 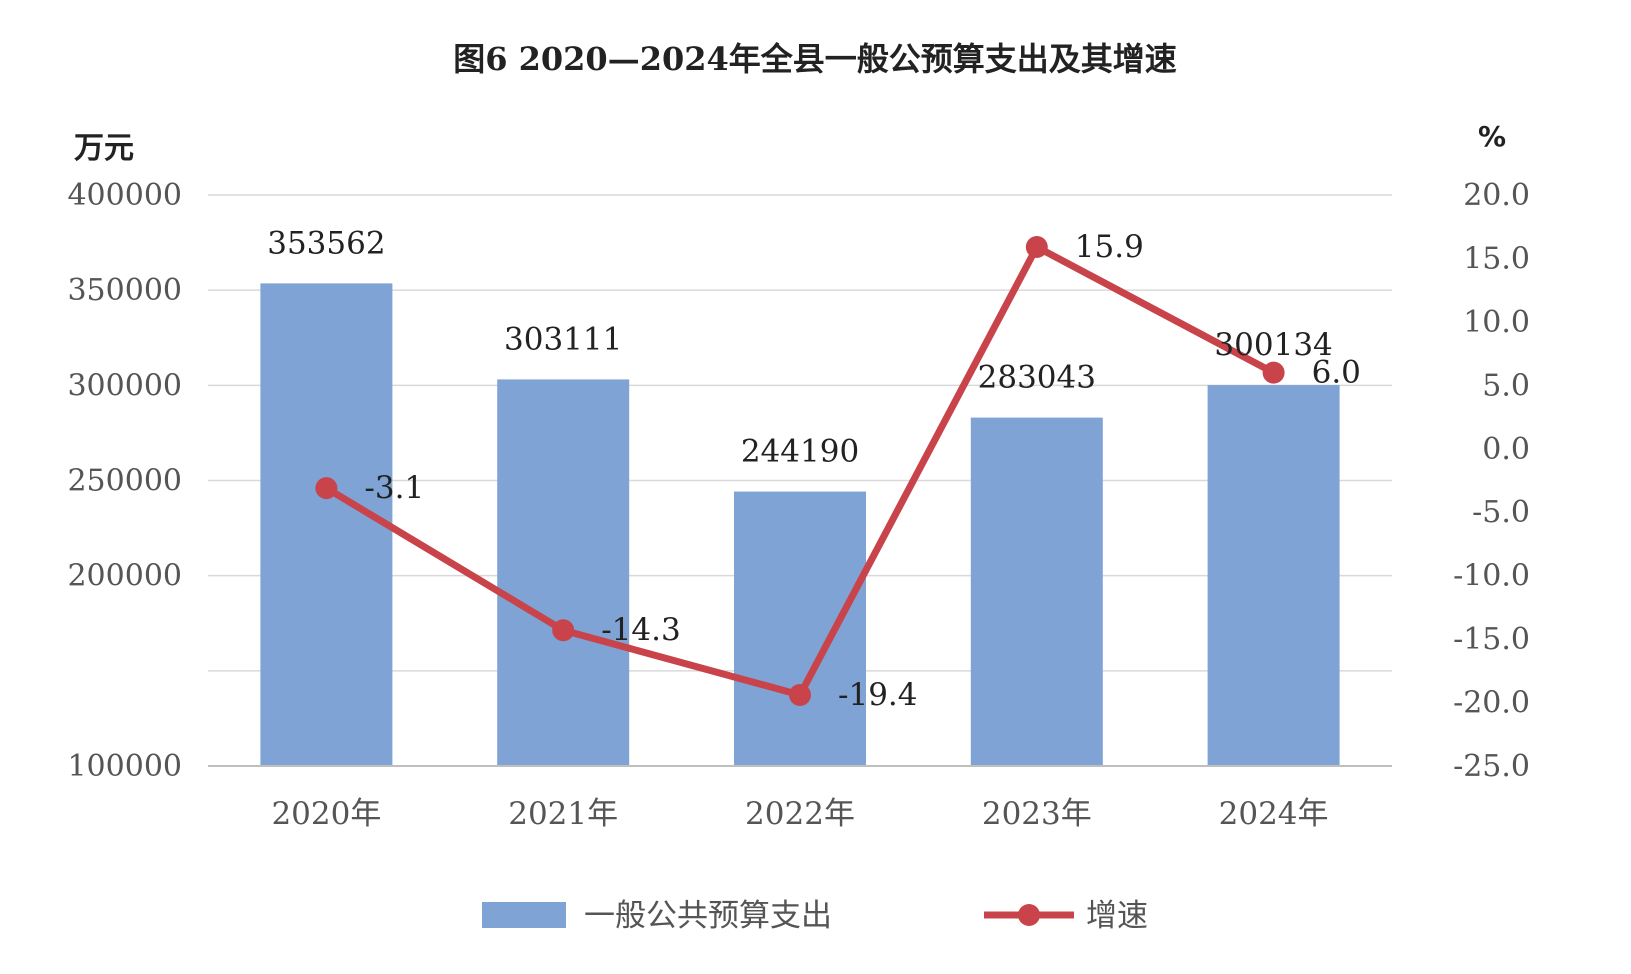 I want to click on right-tick-label: -15.0, so click(x=1491, y=639).